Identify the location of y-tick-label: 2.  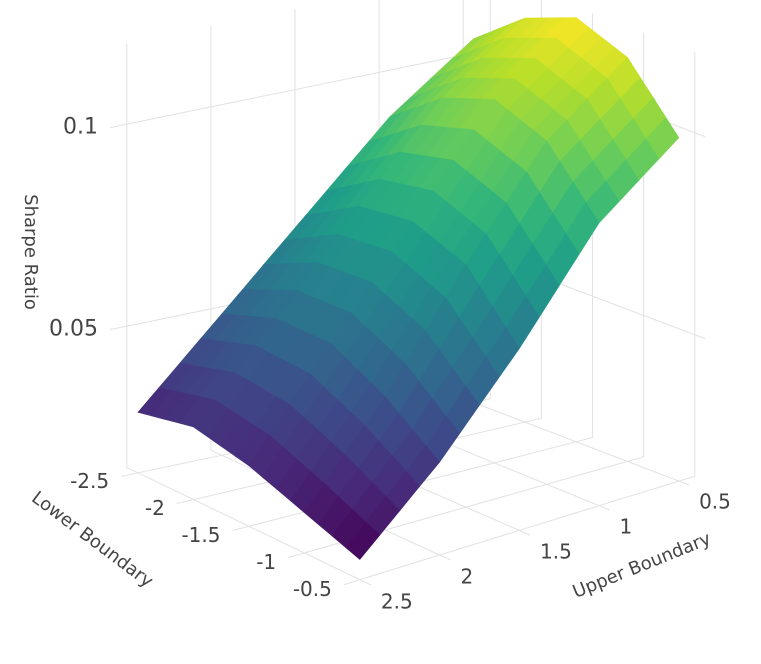
(466, 577).